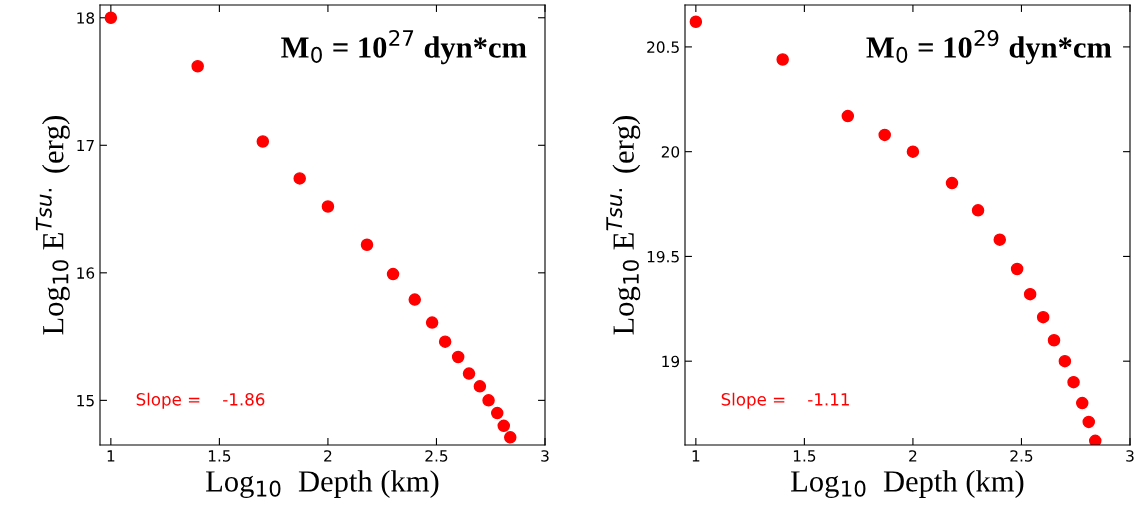  What do you see at coordinates (785, 400) in the screenshot?
I see `annotation: Slope = -1.11` at bounding box center [785, 400].